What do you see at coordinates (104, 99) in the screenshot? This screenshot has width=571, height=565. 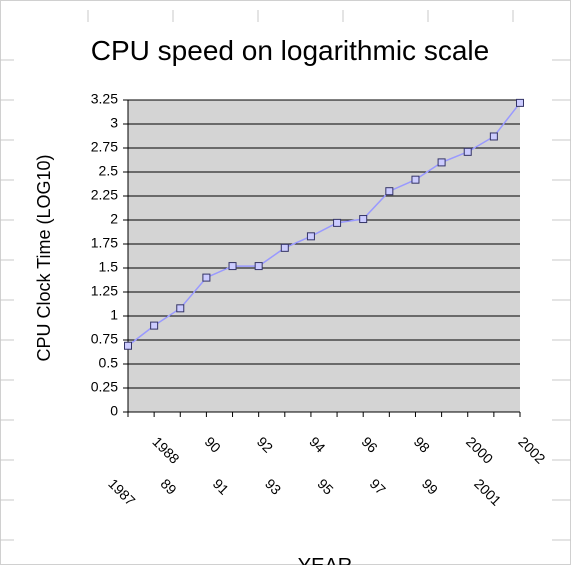 I see `y-tick-label: 3.25` at bounding box center [104, 99].